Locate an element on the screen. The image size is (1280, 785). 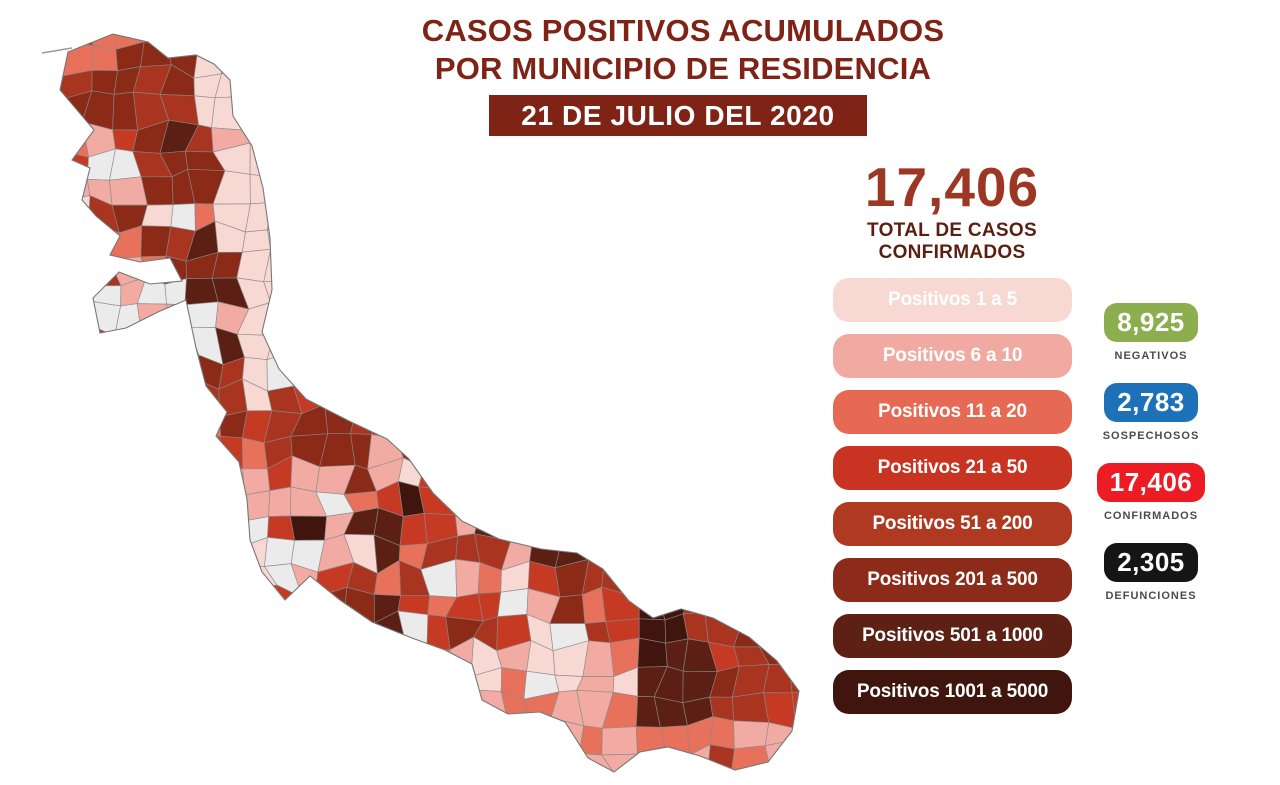
sospechosos-badge: 2,783 is located at coordinates (1151, 402).